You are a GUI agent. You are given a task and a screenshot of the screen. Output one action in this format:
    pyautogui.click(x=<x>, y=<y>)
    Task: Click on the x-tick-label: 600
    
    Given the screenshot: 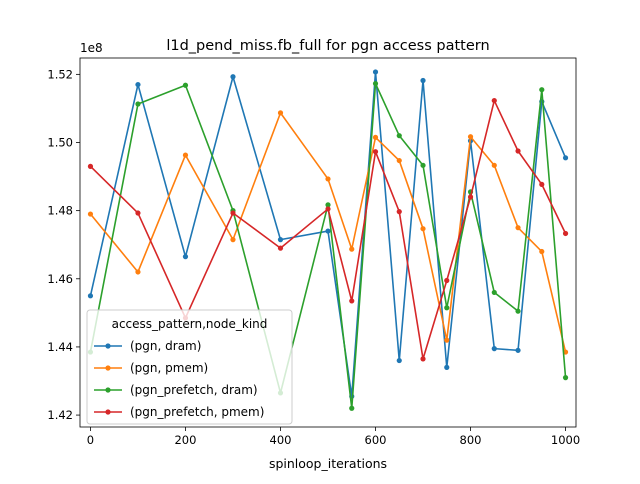 What is the action you would take?
    pyautogui.click(x=376, y=440)
    